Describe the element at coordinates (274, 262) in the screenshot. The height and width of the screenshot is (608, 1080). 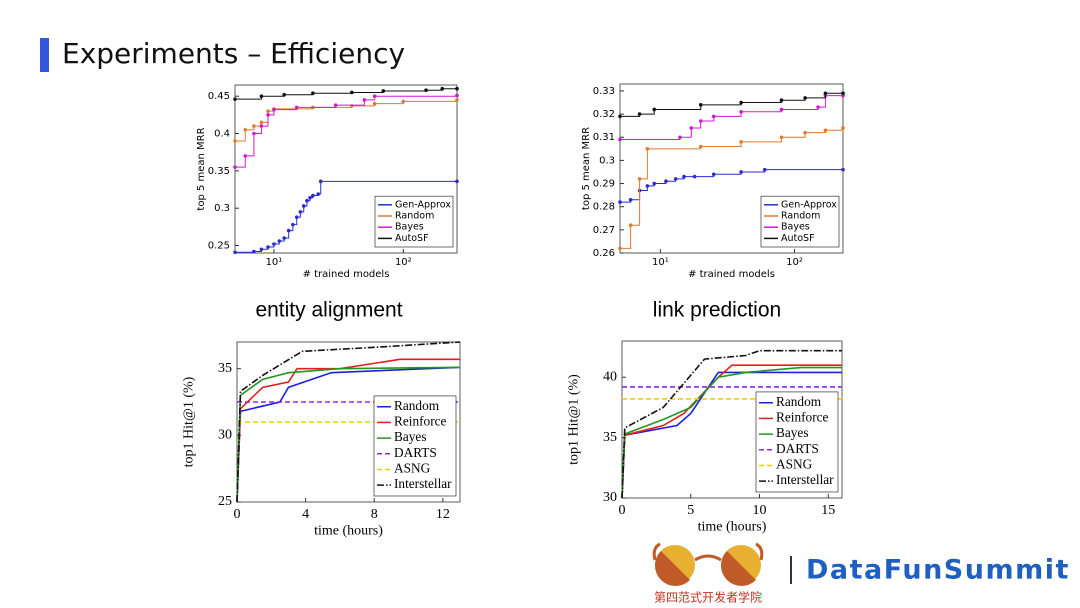
I see `x-tick-label: 10¹` at that location.